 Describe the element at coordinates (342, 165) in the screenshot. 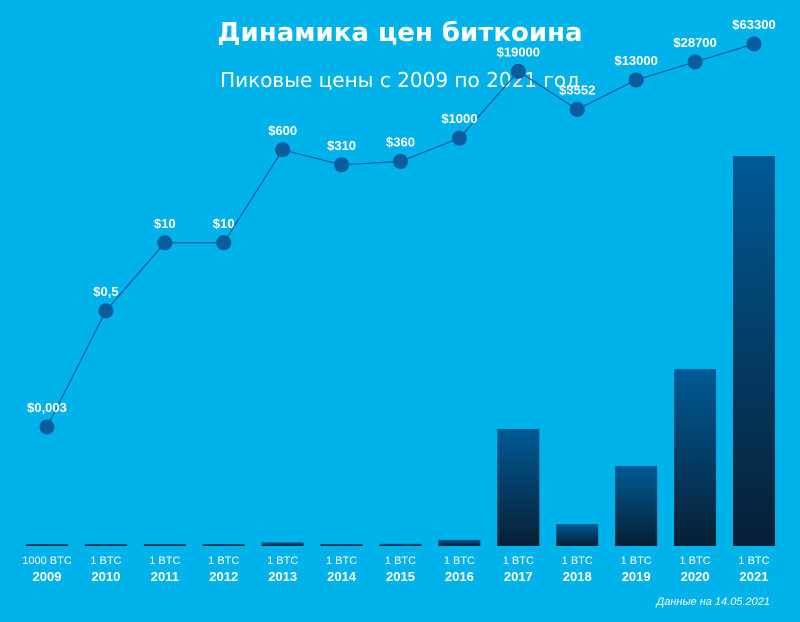

I see `price-point-2014` at that location.